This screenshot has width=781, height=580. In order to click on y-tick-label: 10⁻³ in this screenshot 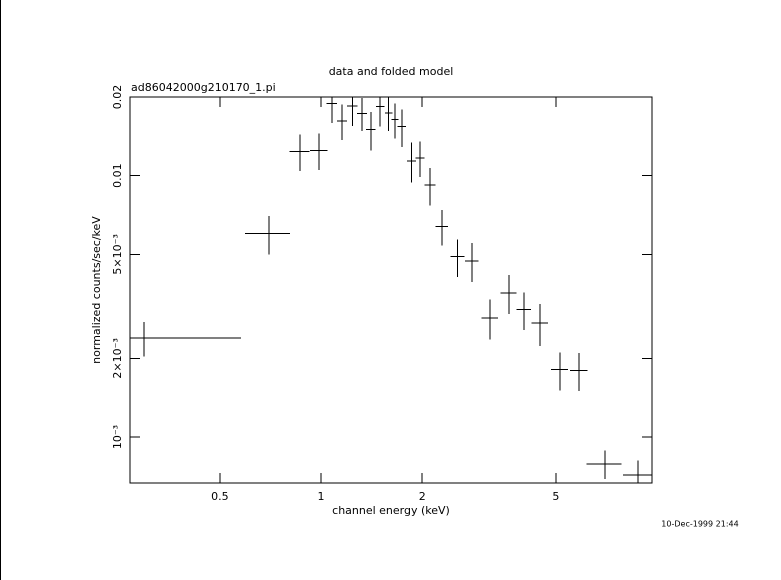, I will do `click(117, 437)`.